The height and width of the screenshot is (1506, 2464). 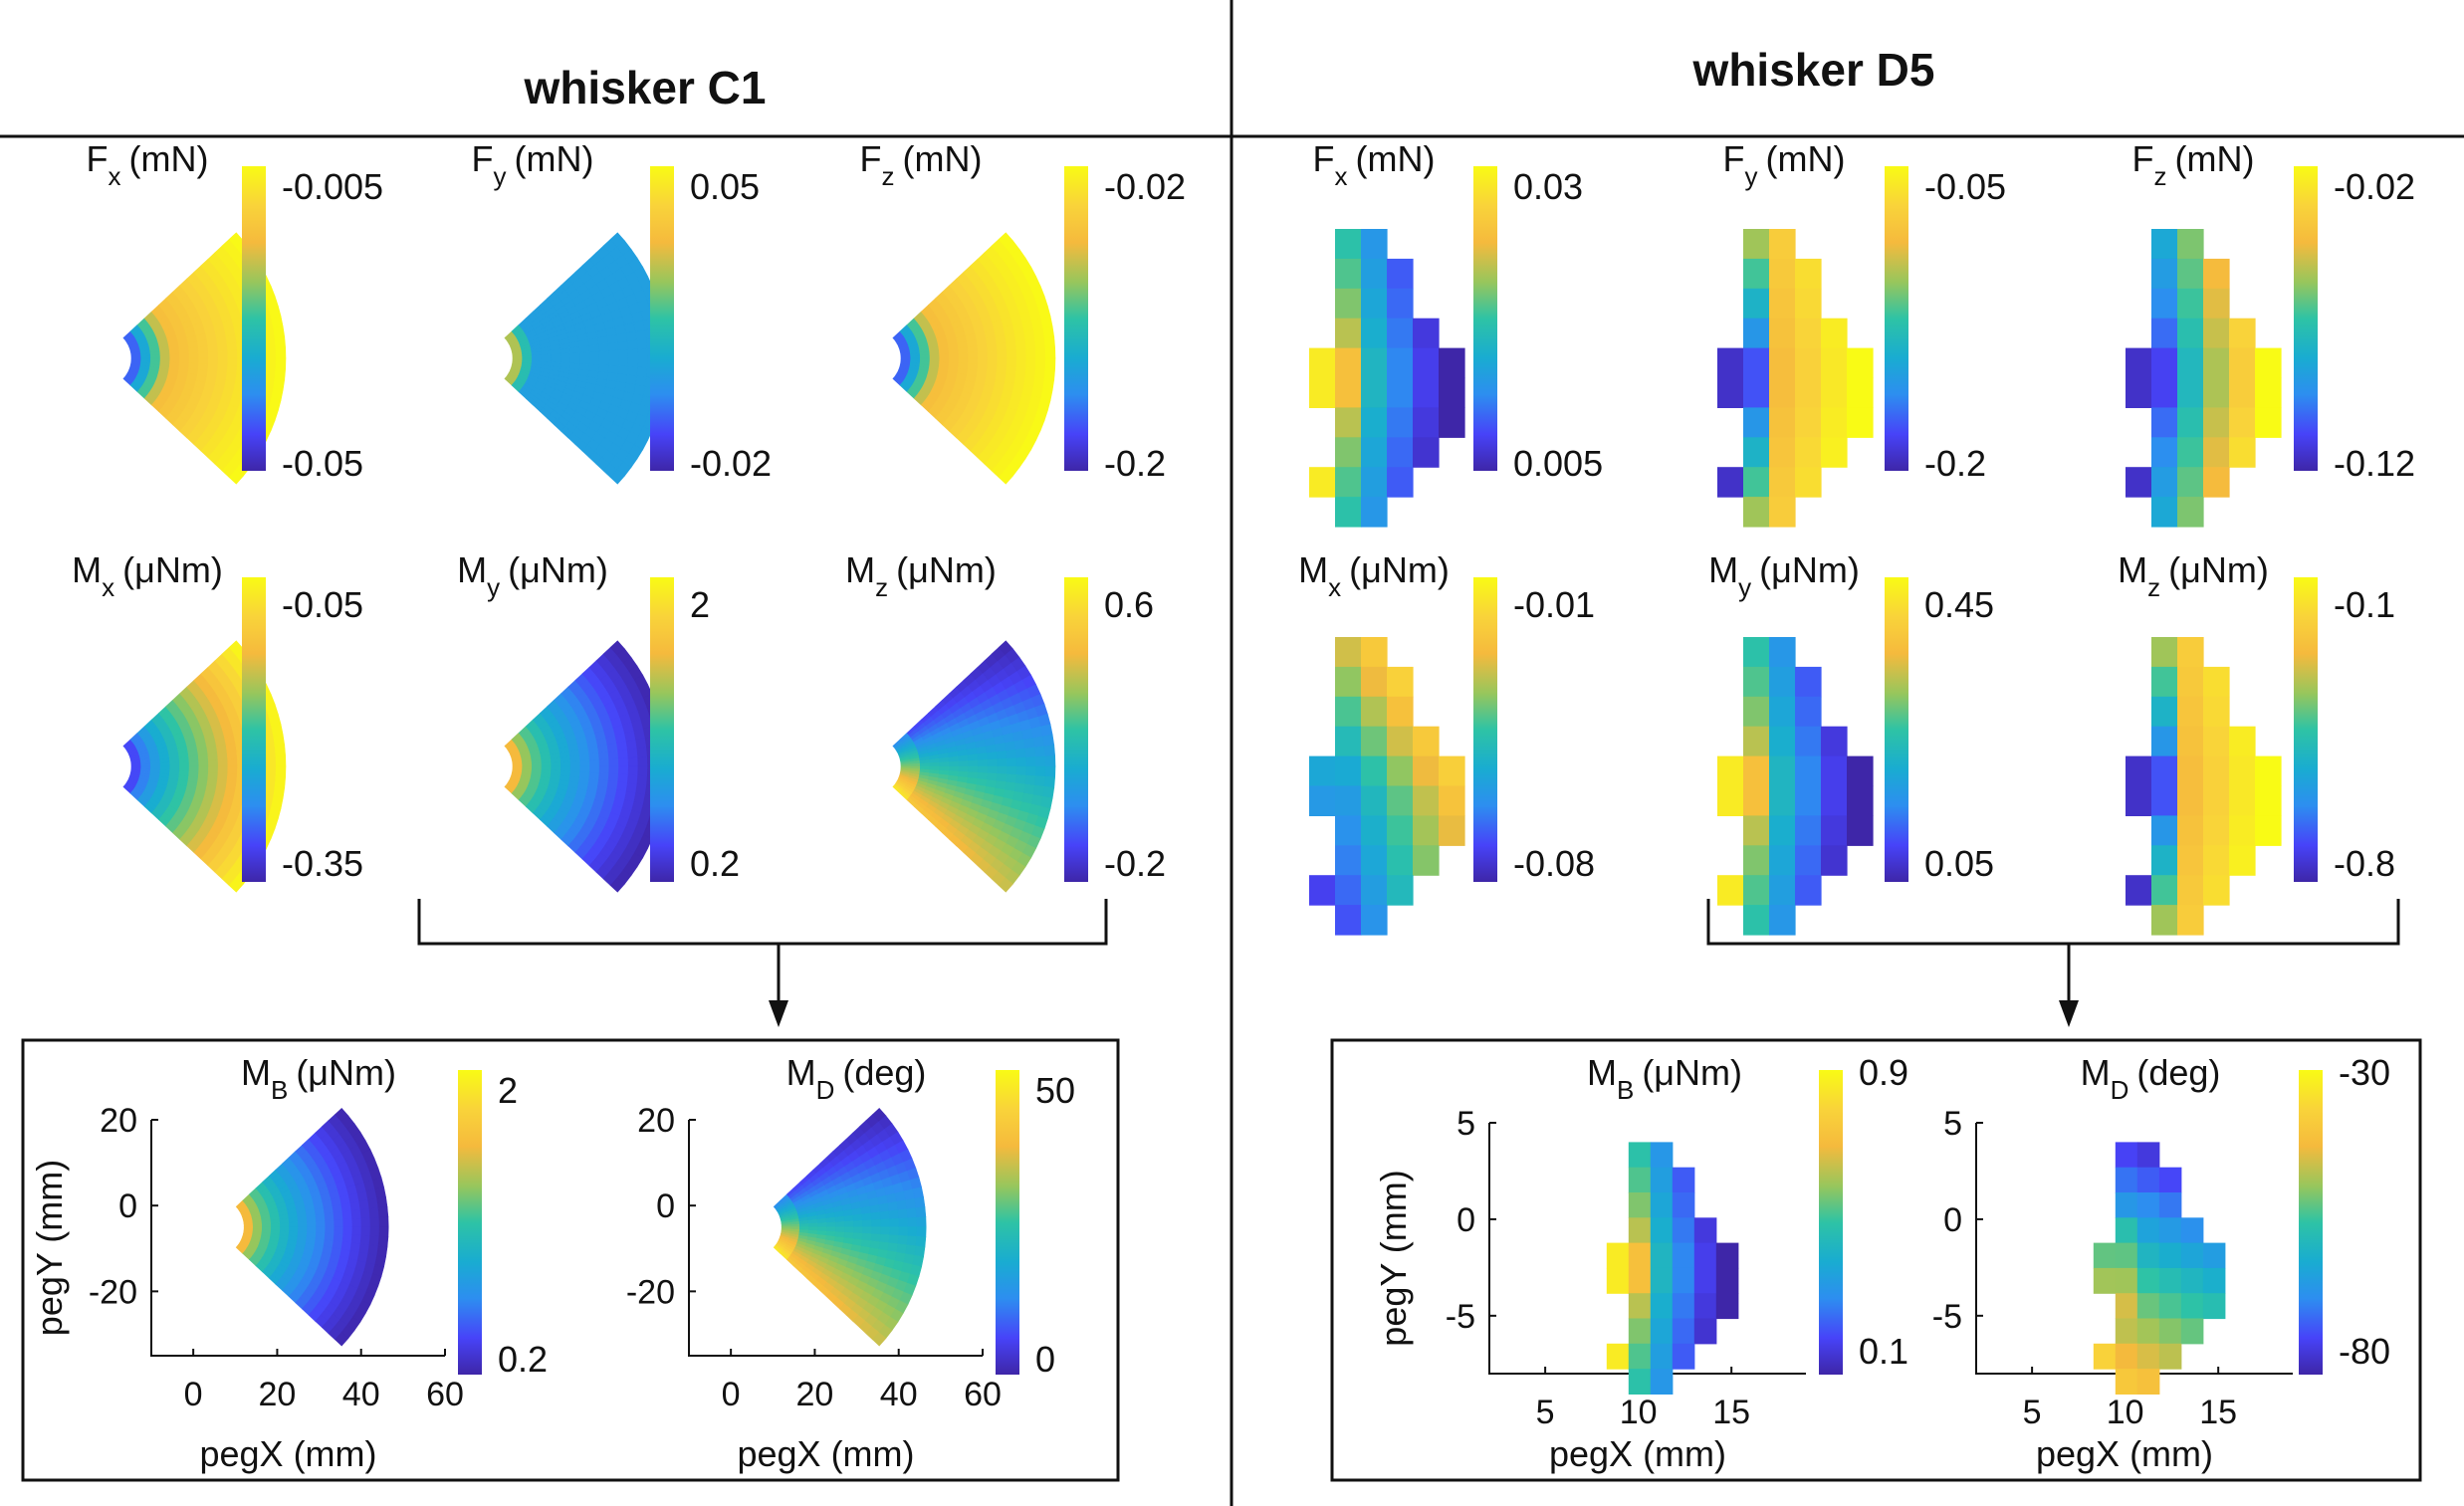 What do you see at coordinates (899, 1394) in the screenshot?
I see `x-tick-label: 40` at bounding box center [899, 1394].